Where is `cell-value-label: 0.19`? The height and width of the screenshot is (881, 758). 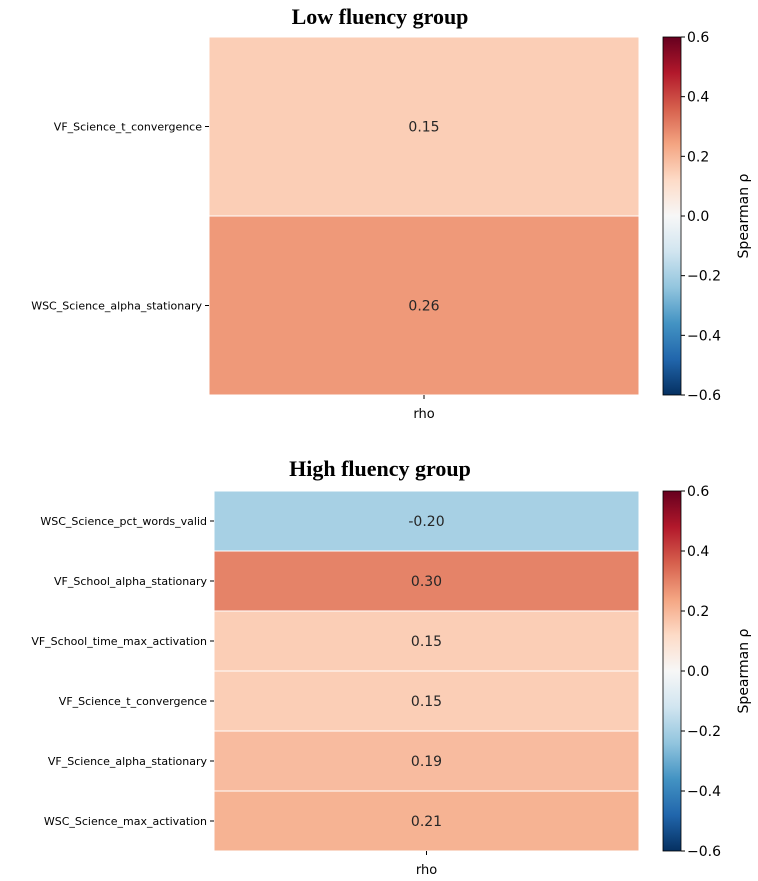
cell-value-label: 0.19 is located at coordinates (426, 762).